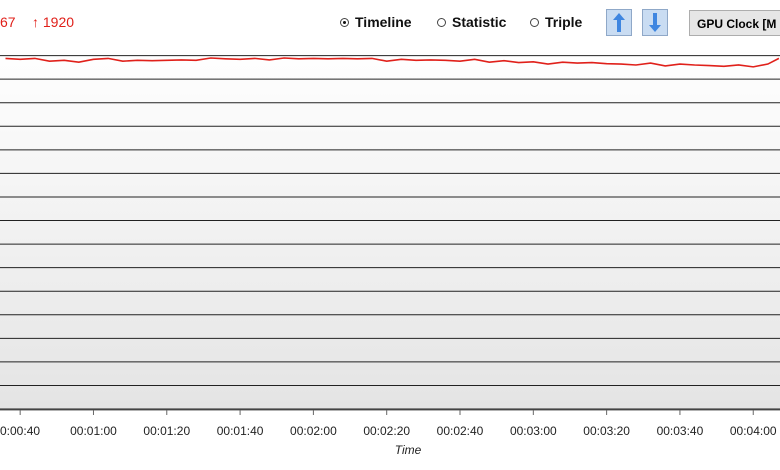 This screenshot has width=780, height=470. What do you see at coordinates (53, 22) in the screenshot?
I see `max-value: ↑ 1920` at bounding box center [53, 22].